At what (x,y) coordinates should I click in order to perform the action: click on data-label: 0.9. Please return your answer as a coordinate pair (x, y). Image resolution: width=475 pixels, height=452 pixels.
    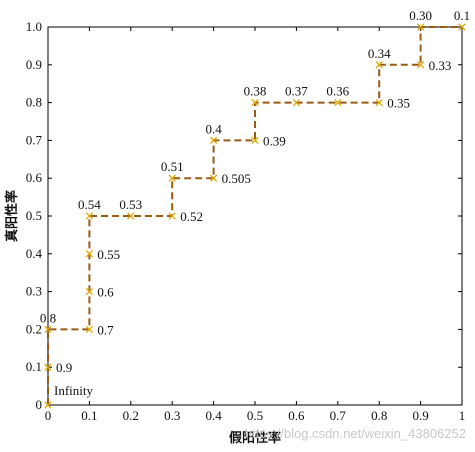
    Looking at the image, I should click on (64, 367).